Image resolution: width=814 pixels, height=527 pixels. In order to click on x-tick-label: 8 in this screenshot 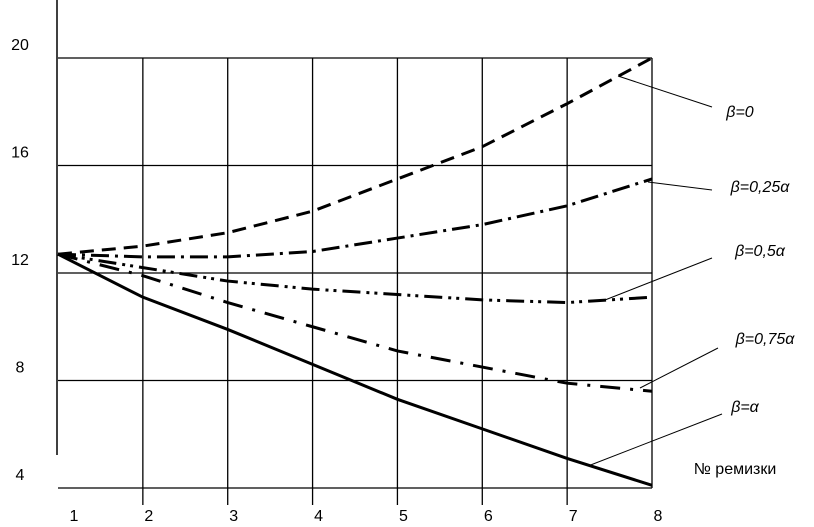, I will do `click(658, 516)`.